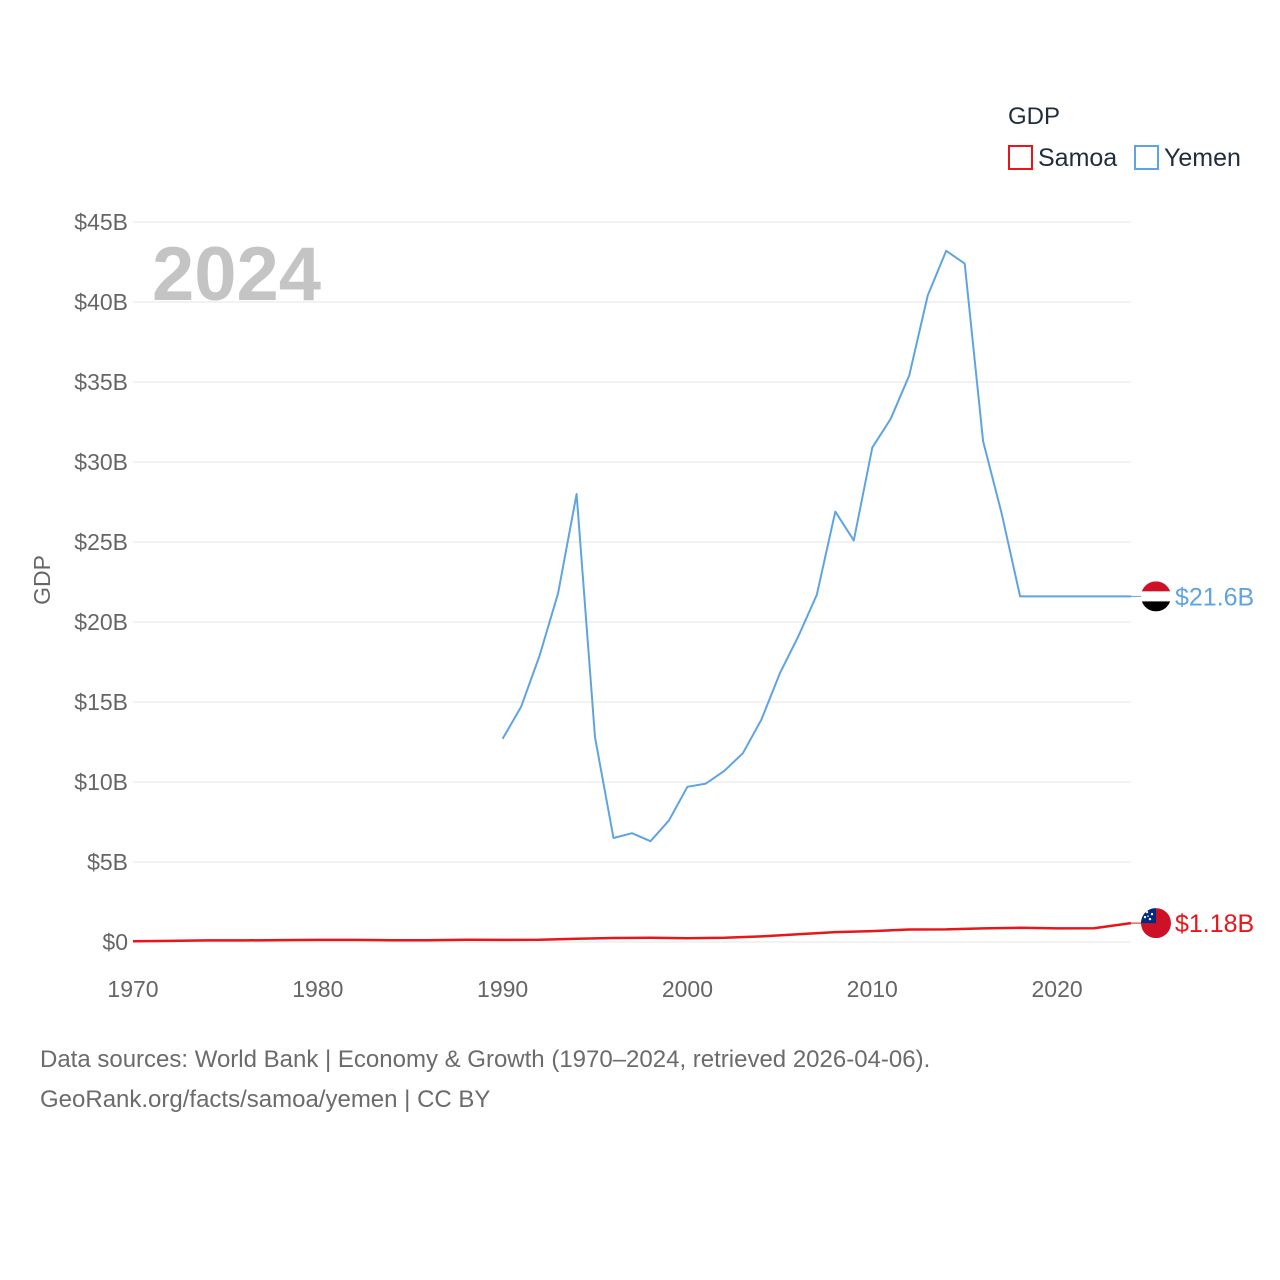 This screenshot has height=1280, width=1280. Describe the element at coordinates (101, 622) in the screenshot. I see `y-tick-label: $20B` at that location.